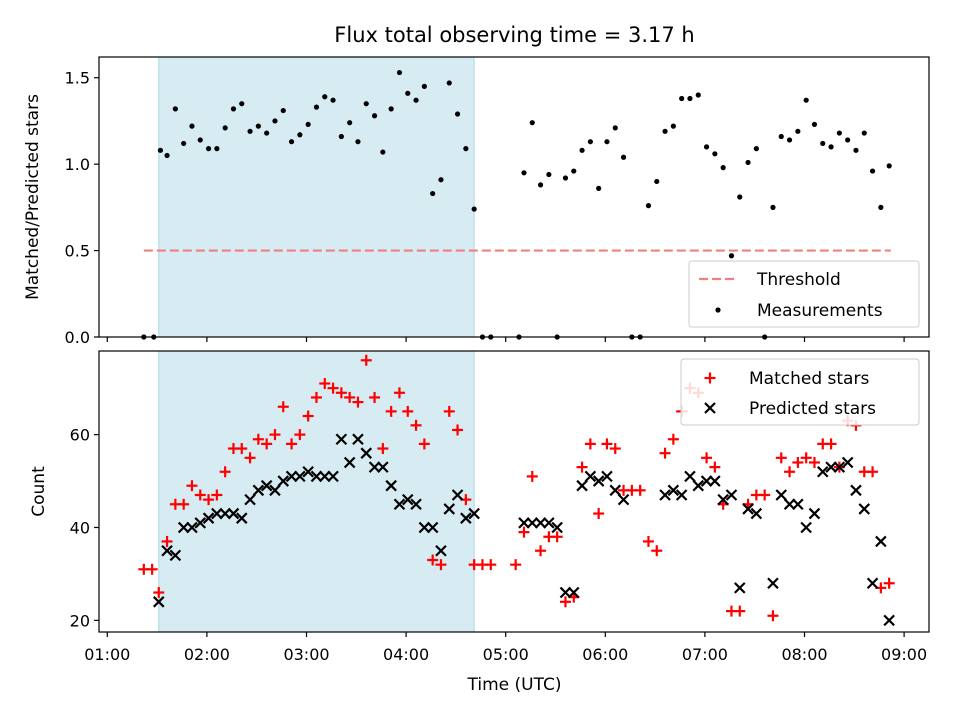 Image resolution: width=960 pixels, height=720 pixels. I want to click on x-tick-label: 04:00, so click(406, 654).